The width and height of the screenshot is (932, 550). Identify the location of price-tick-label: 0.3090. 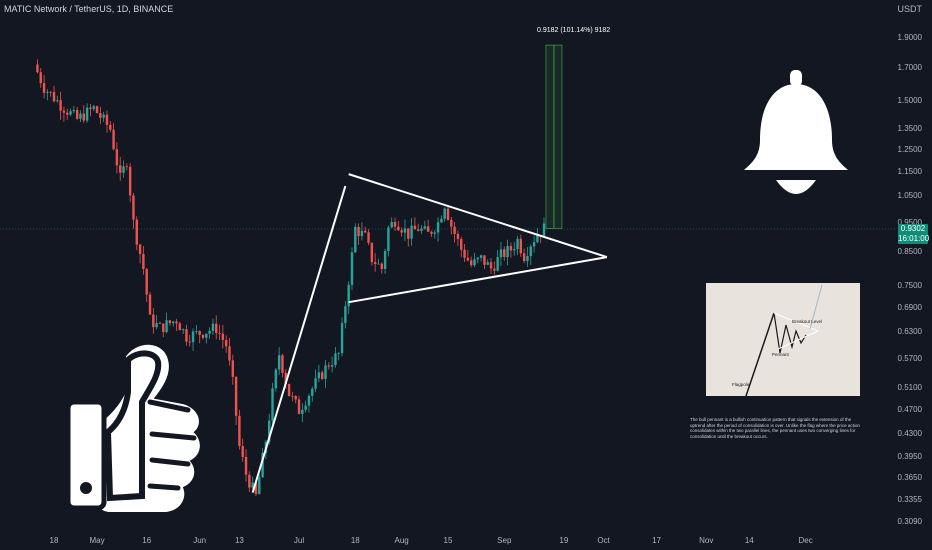
(909, 521).